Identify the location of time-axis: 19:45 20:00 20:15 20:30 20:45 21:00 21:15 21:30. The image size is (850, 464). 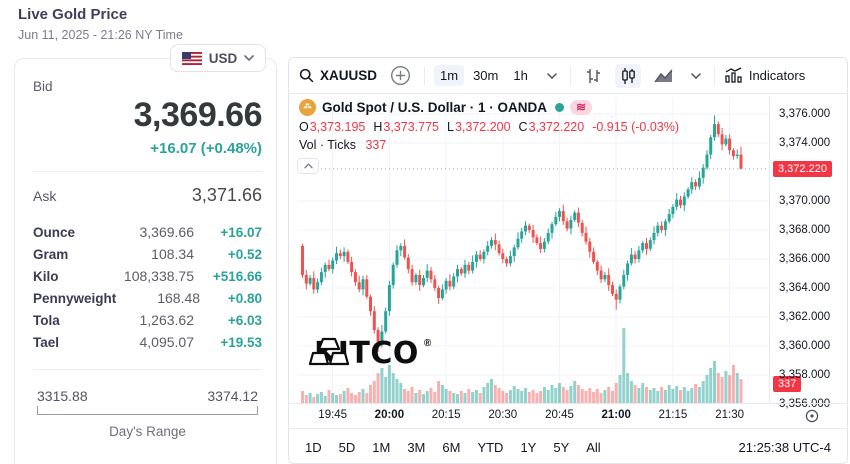
(568, 415).